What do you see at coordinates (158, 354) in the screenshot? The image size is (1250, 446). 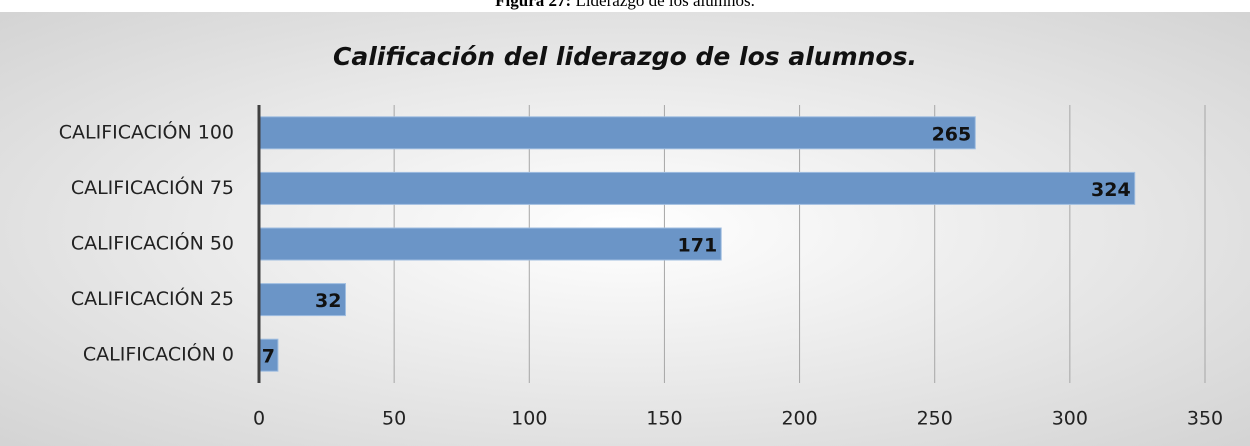 I see `y-tick-label: CALIFICACIÓN 0` at bounding box center [158, 354].